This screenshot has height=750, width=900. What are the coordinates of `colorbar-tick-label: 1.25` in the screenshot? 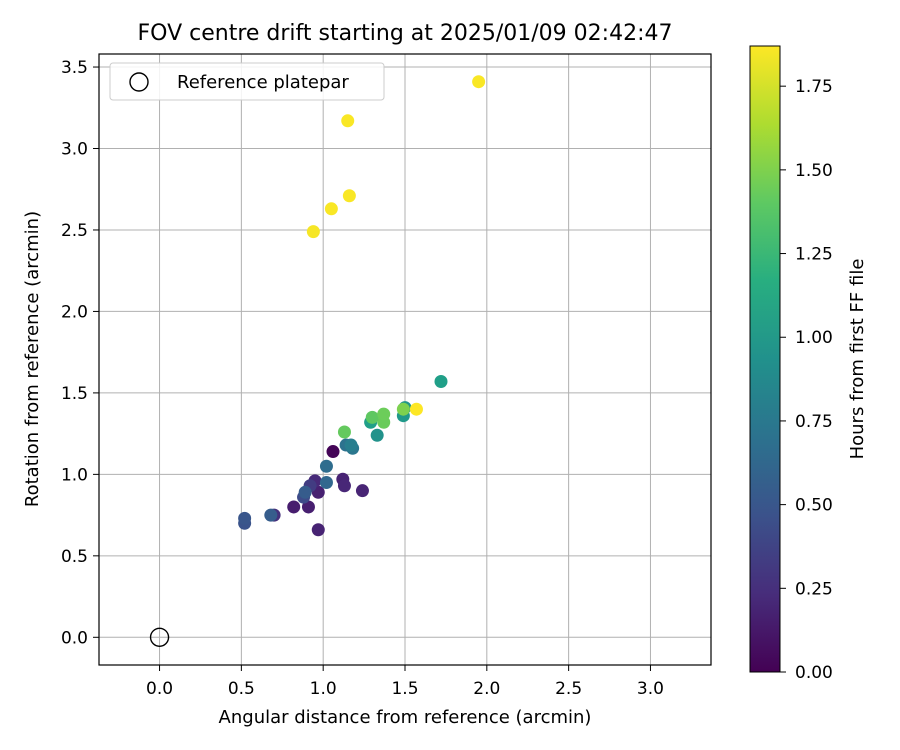 It's located at (814, 255).